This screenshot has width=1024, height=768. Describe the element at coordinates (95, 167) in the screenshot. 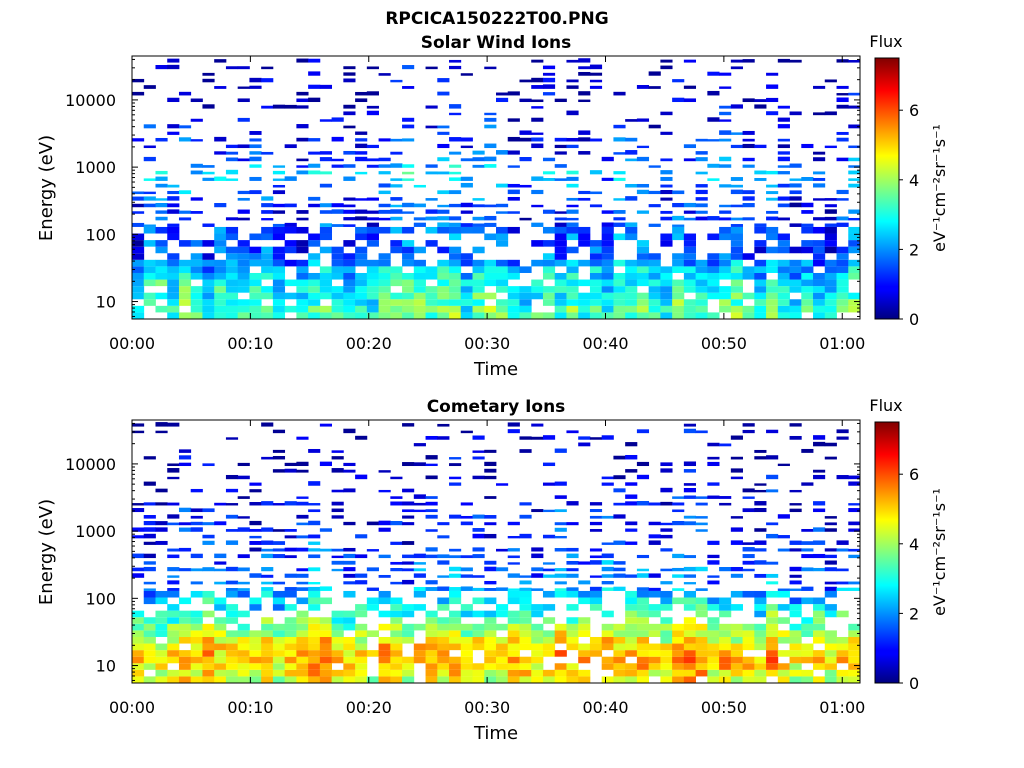

I see `y-tick-label: 1000` at that location.